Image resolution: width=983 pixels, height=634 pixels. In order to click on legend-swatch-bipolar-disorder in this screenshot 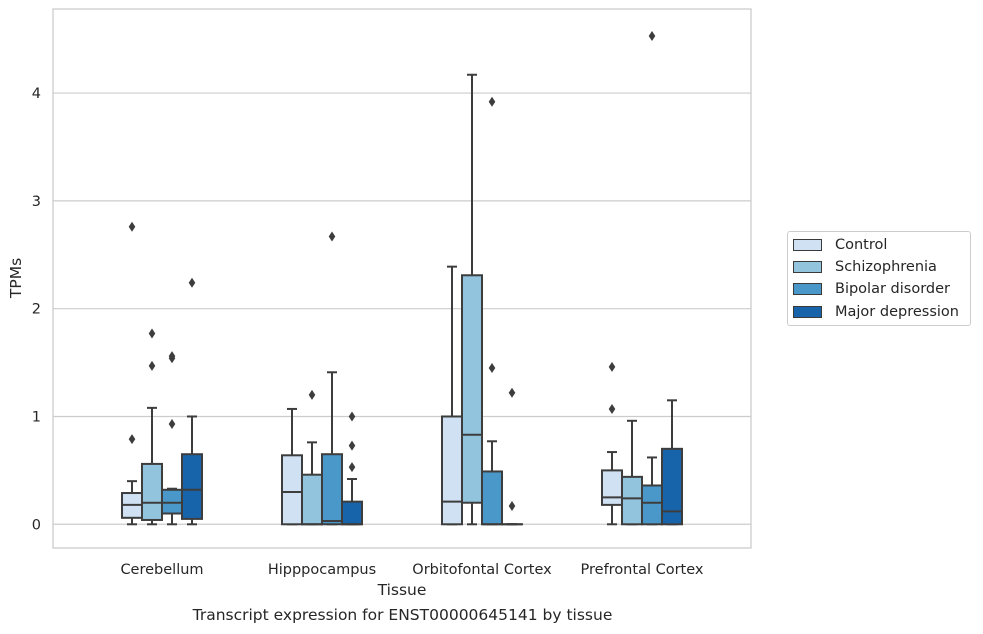, I will do `click(807, 289)`.